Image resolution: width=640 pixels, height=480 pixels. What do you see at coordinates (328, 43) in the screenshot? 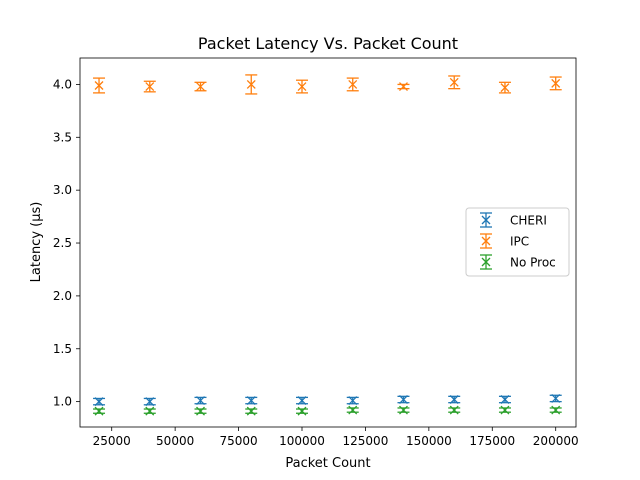
I see `chart-title: Packet Latency Vs. Packet Count` at bounding box center [328, 43].